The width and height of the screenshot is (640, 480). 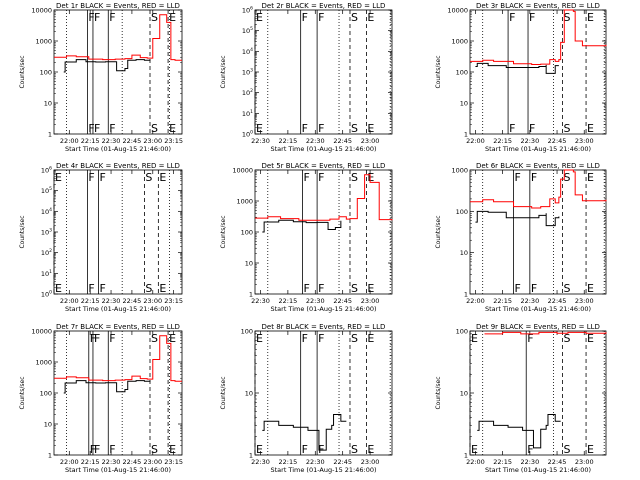 What do you see at coordinates (538, 6) in the screenshot?
I see `panel-title: Det 3r BLACK = Events, RED = LLD` at bounding box center [538, 6].